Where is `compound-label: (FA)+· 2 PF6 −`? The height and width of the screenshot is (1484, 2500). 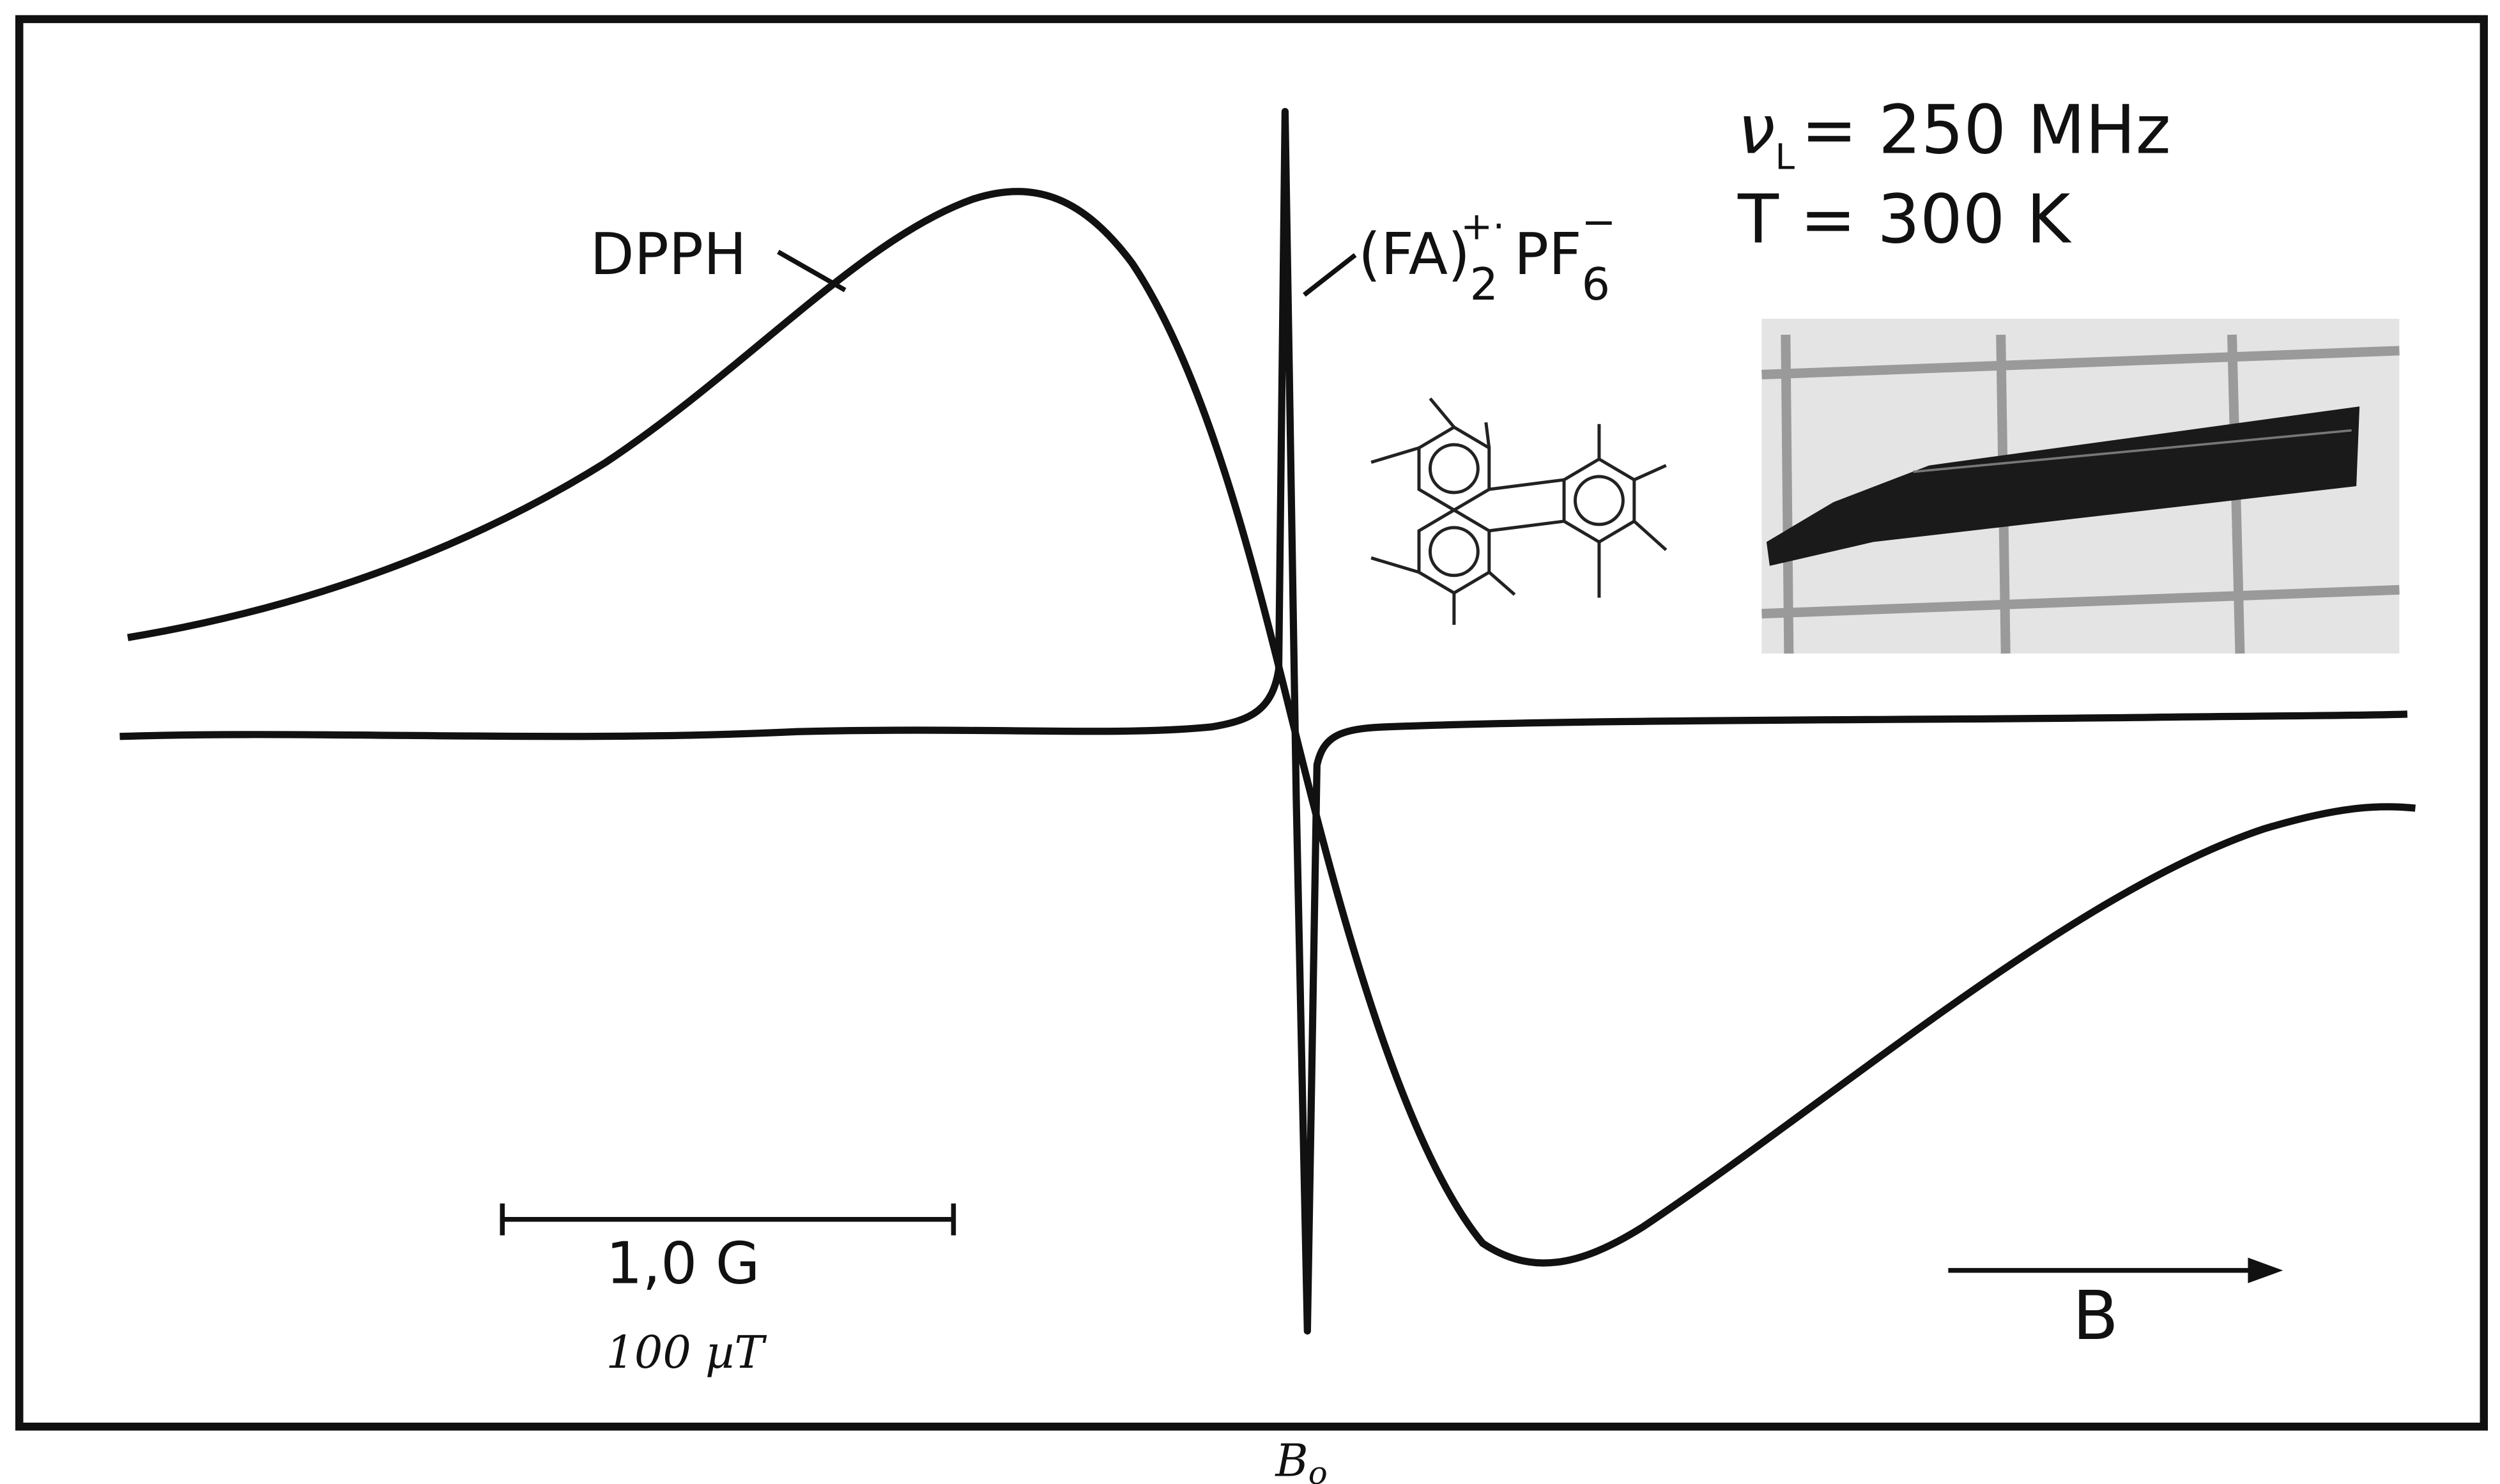
compound-label: (FA)+· 2 PF6 − is located at coordinates (1487, 254).